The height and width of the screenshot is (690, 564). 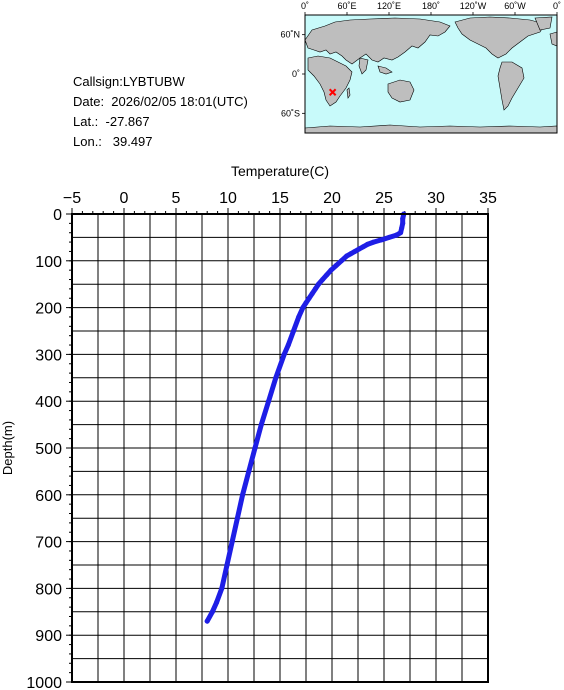 I want to click on x-tick-label: 10, so click(x=228, y=198).